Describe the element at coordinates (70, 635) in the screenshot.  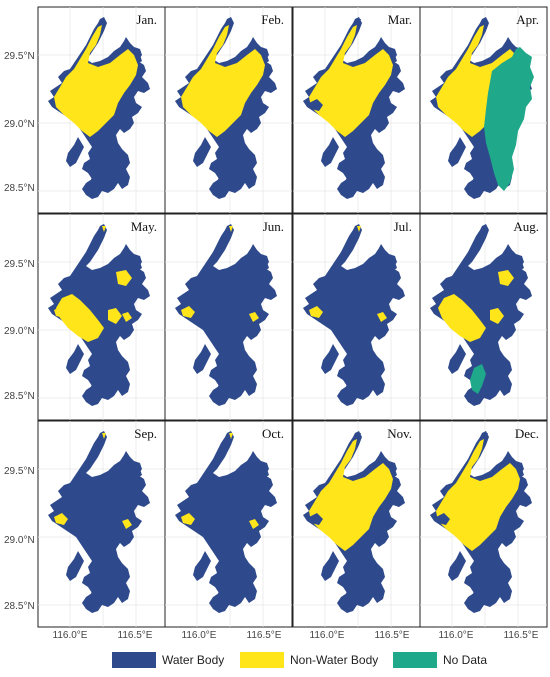
I see `x-tick-col1-116.0: 116.0°E` at that location.